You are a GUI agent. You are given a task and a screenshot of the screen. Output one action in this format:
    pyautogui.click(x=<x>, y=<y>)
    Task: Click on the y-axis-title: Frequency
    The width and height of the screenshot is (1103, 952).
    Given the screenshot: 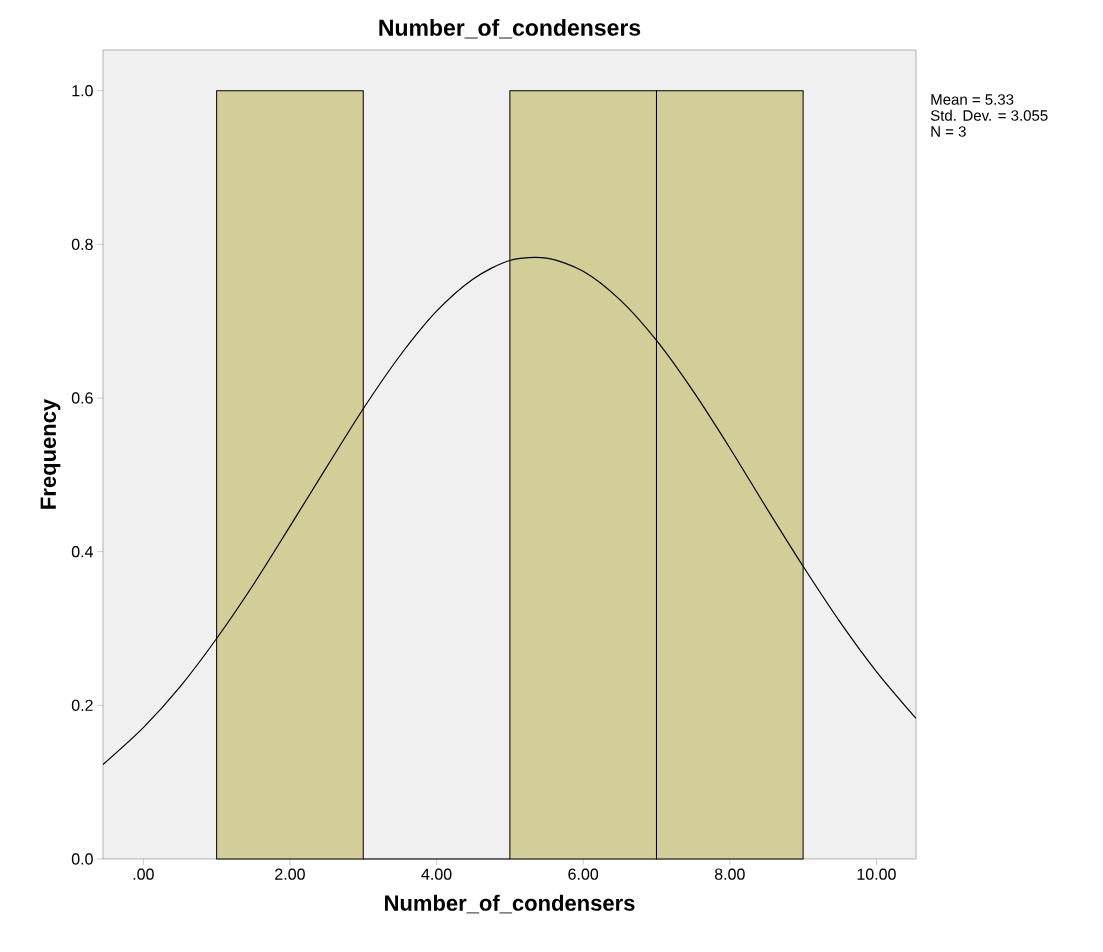 What is the action you would take?
    pyautogui.click(x=50, y=453)
    